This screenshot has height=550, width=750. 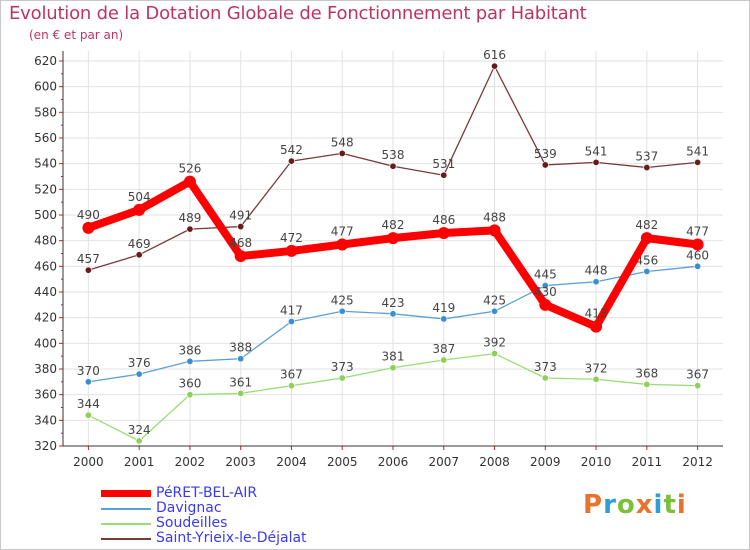 I want to click on data-label: 360, so click(x=189, y=384).